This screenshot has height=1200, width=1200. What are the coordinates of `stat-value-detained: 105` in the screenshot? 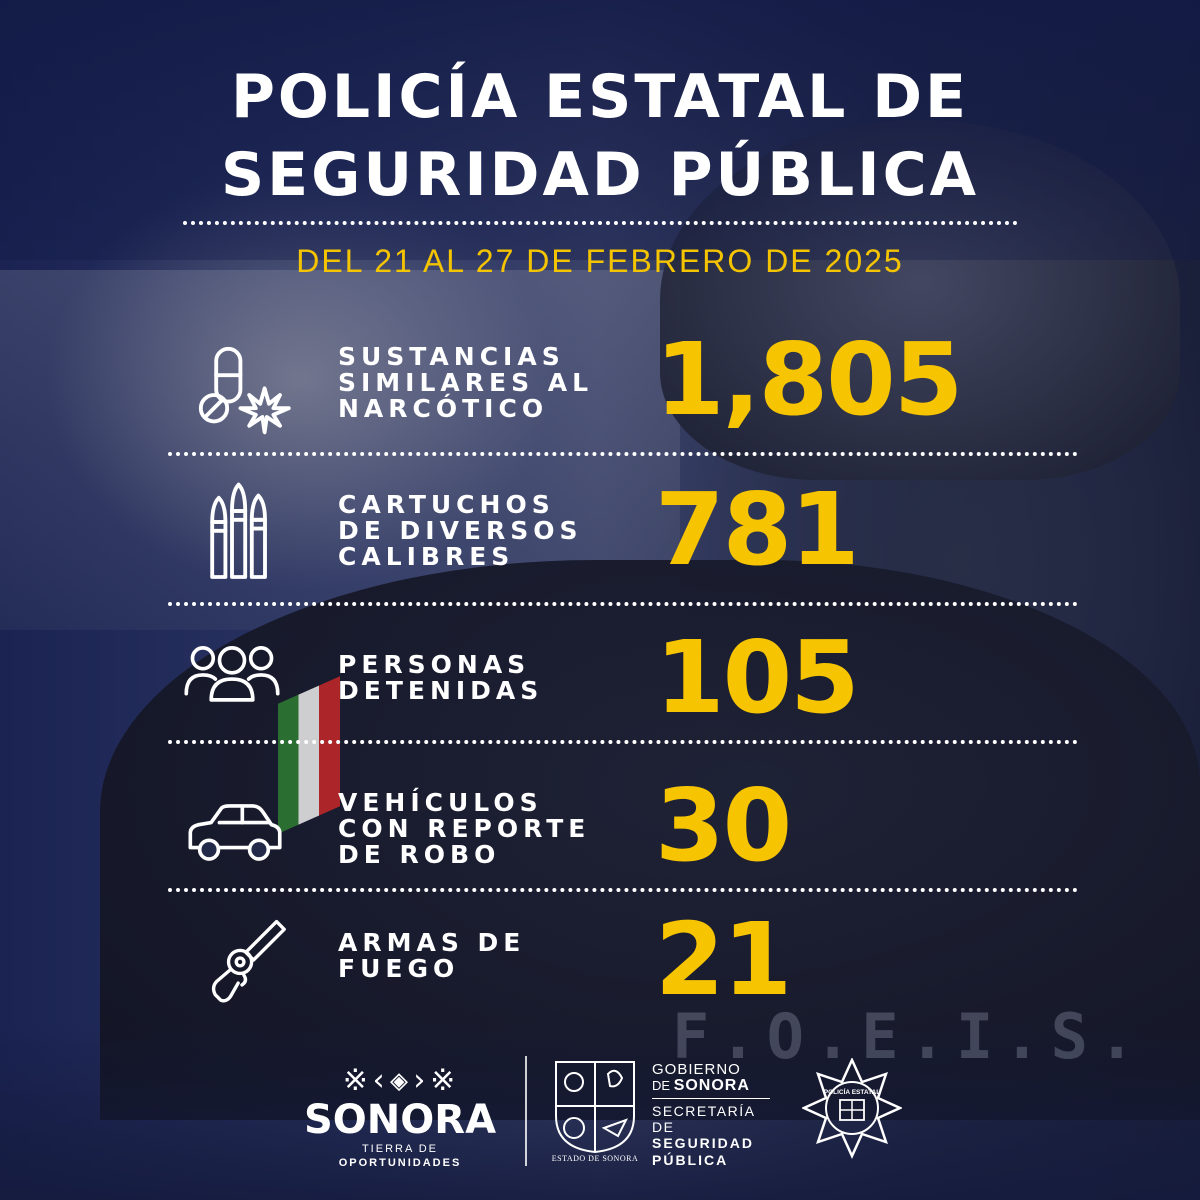 It's located at (757, 677).